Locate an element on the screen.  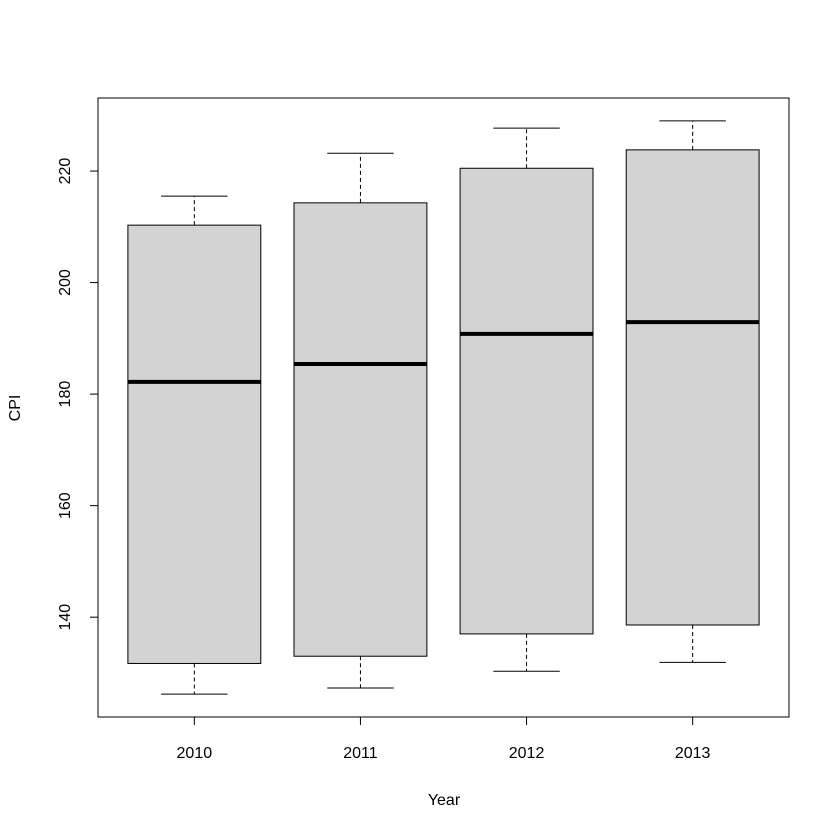
x-tick-label: 2011 is located at coordinates (360, 753).